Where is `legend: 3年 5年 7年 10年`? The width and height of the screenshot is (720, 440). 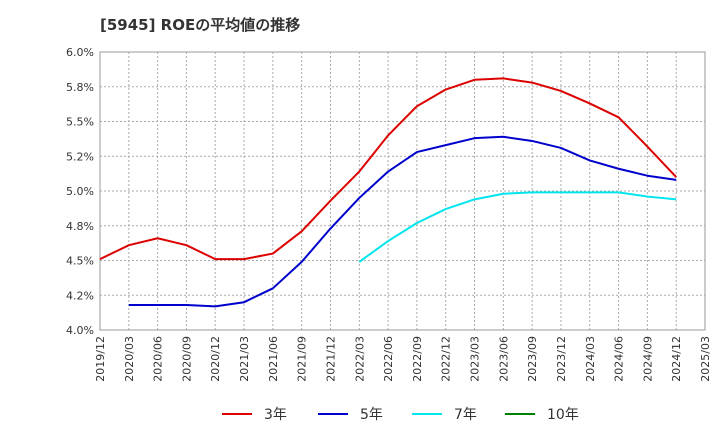 legend: 3年 5年 7年 10年 is located at coordinates (400, 415).